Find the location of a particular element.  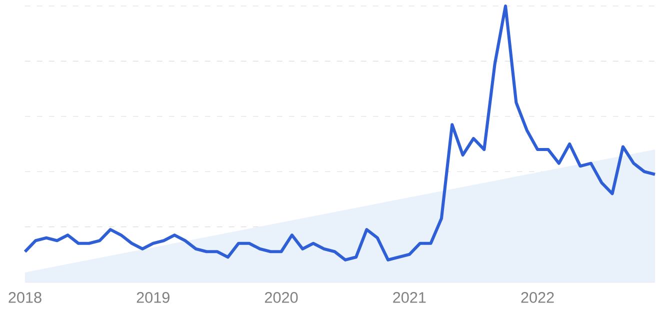

x-tick-label: 2021 is located at coordinates (409, 297).